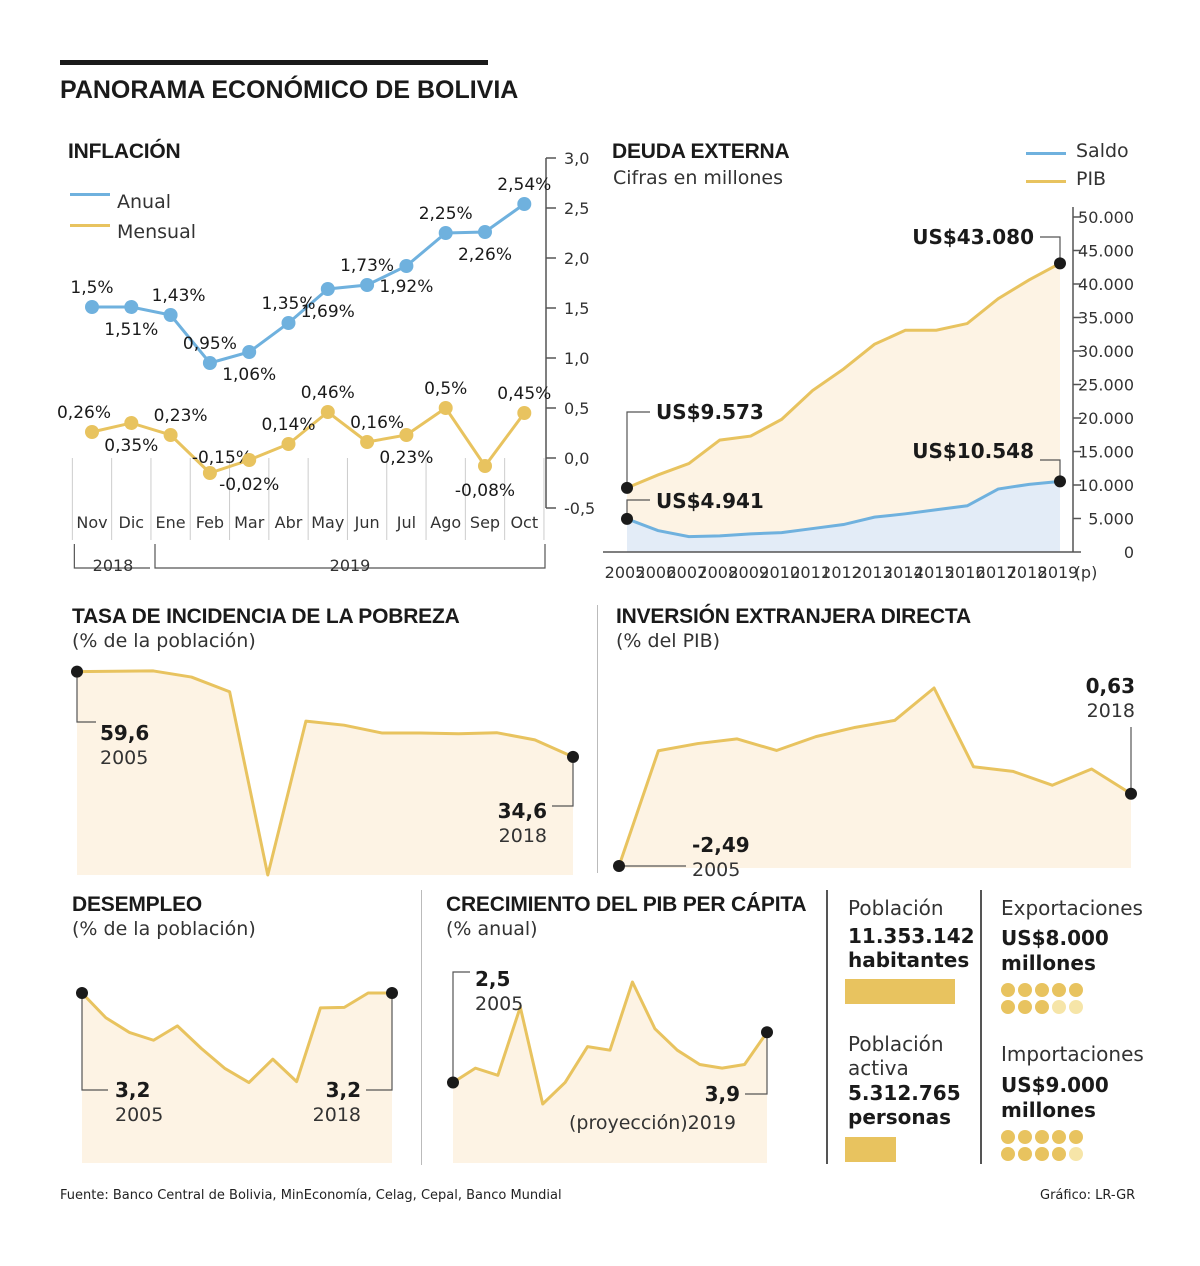 The image size is (1200, 1266). What do you see at coordinates (903, 572) in the screenshot?
I see `deuda-x-tick-label: 2014` at bounding box center [903, 572].